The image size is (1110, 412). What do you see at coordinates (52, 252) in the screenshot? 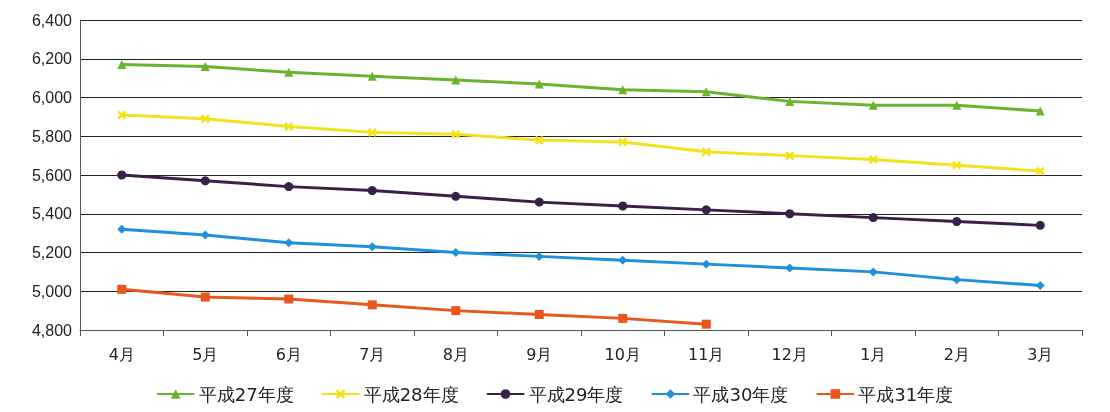
I see `y-tick-label: 5,200` at bounding box center [52, 252].